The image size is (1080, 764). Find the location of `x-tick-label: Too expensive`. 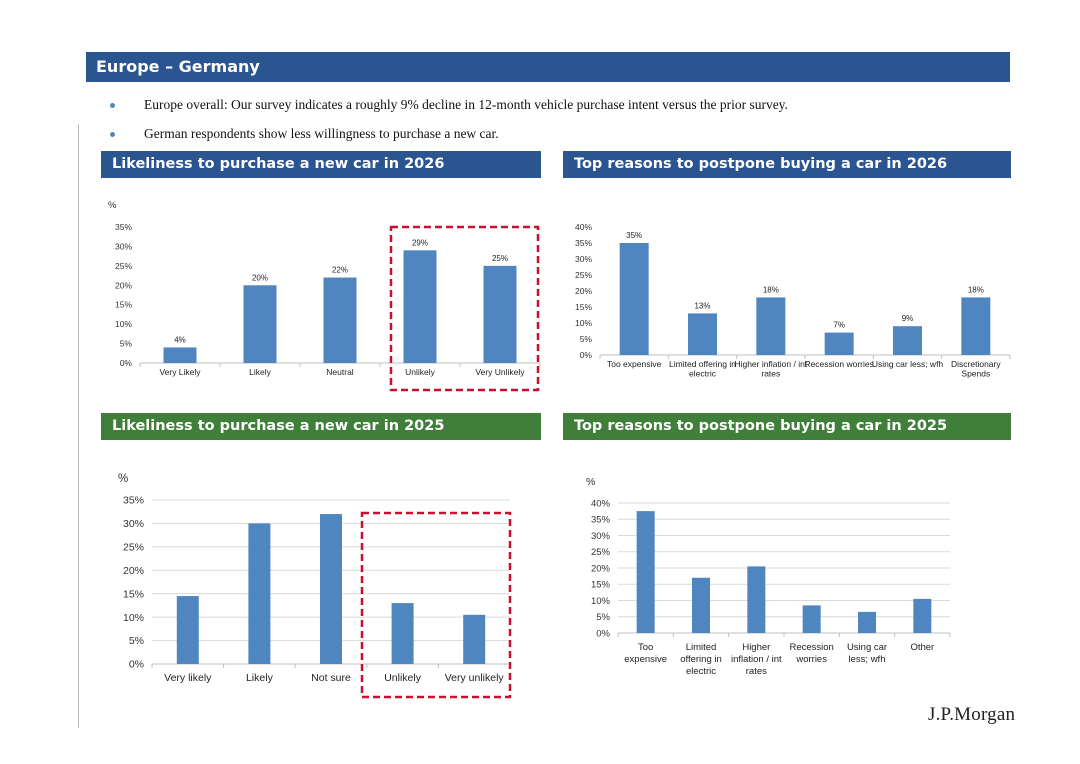

x-tick-label: Too expensive is located at coordinates (634, 364).